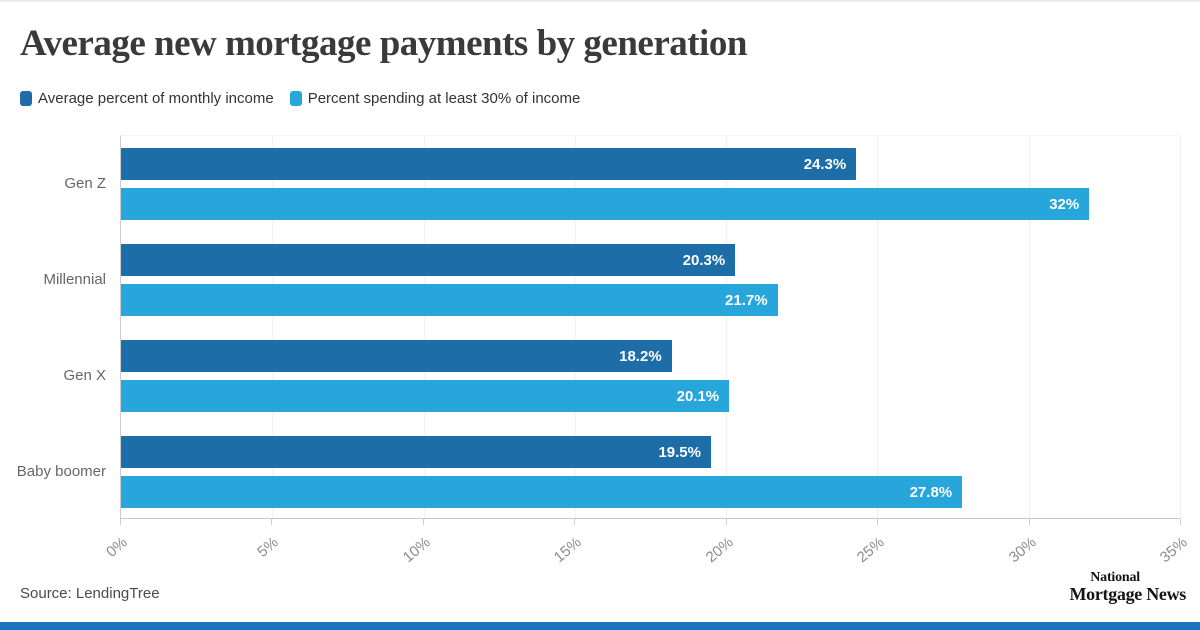  I want to click on publisher-logo: National Mortgage News, so click(1127, 587).